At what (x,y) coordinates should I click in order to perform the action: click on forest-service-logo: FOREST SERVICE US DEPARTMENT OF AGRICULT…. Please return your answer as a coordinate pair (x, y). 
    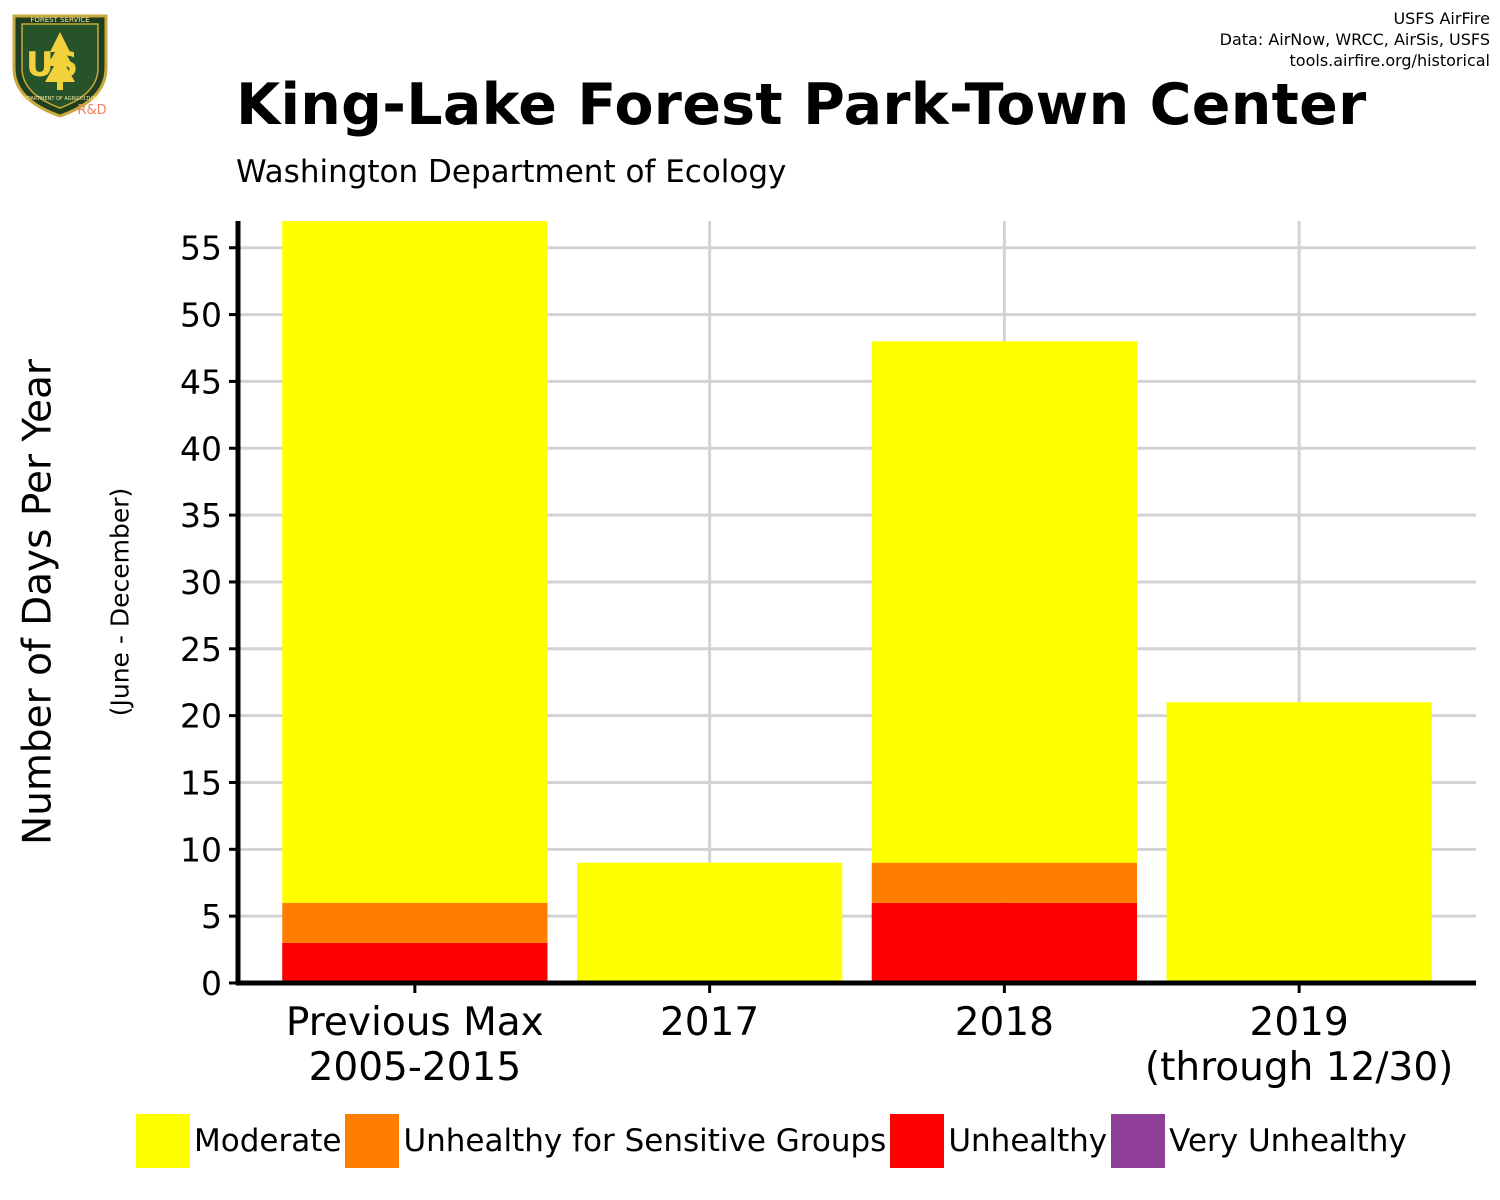
    Looking at the image, I should click on (60, 64).